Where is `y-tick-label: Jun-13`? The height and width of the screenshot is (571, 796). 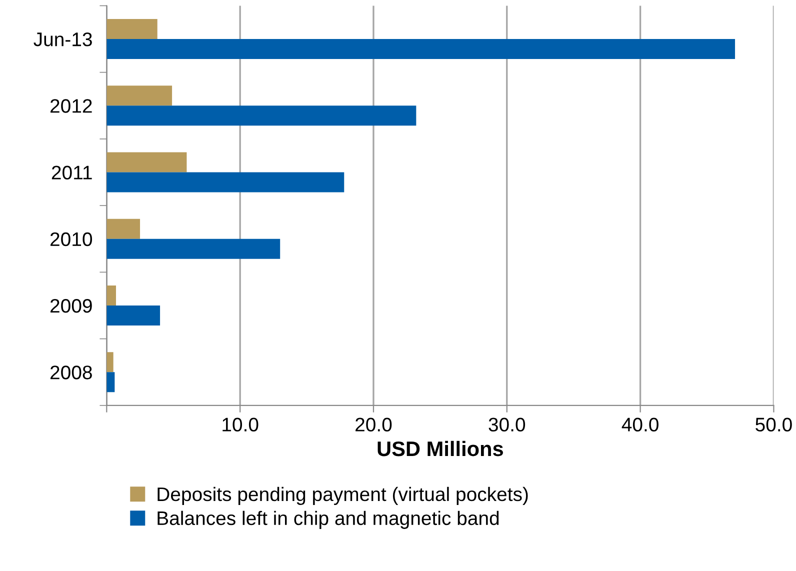 y-tick-label: Jun-13 is located at coordinates (63, 39).